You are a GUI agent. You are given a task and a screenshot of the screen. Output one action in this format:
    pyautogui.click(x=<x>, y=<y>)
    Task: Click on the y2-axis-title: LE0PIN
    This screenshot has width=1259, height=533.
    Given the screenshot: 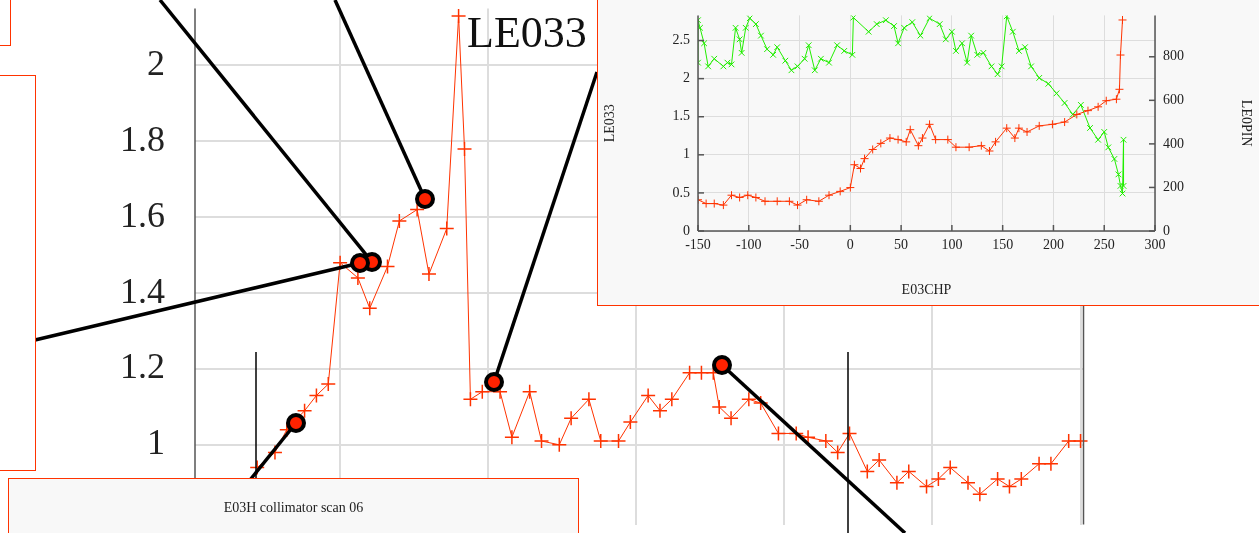 What is the action you would take?
    pyautogui.click(x=1246, y=123)
    